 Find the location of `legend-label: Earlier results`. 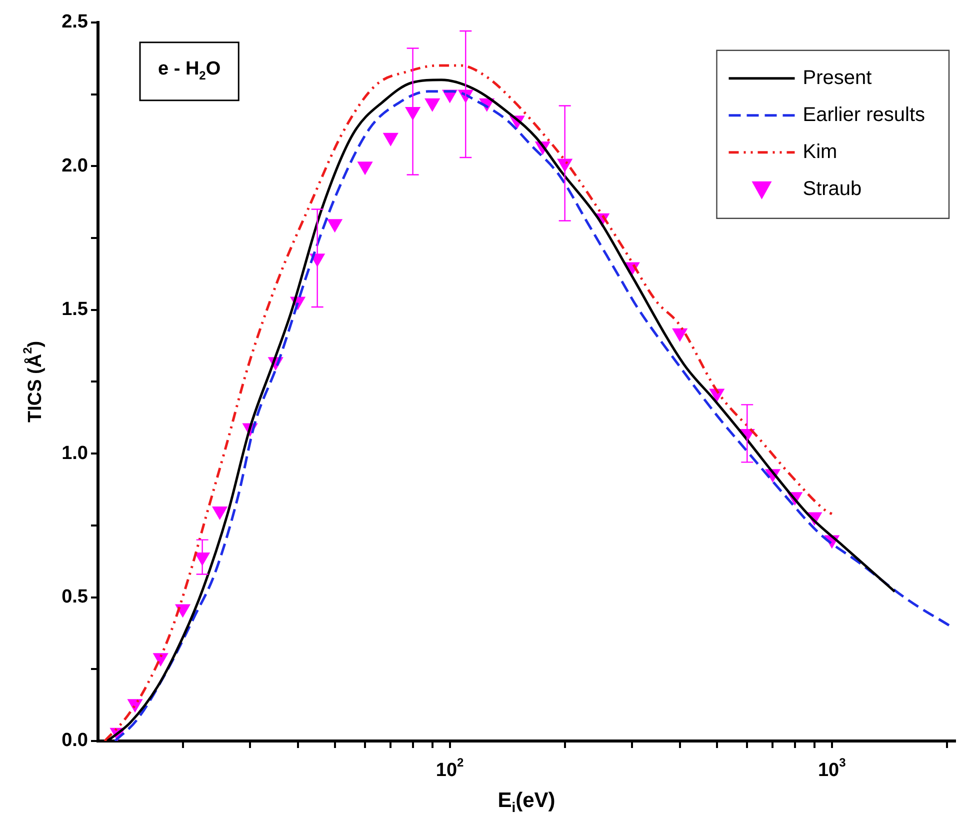

legend-label: Earlier results is located at coordinates (864, 115).